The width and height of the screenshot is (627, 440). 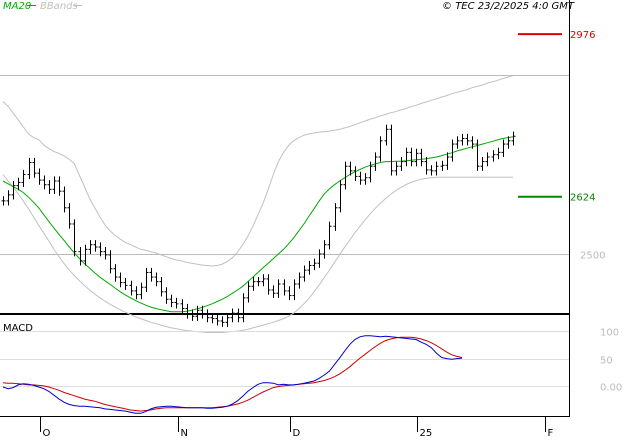 What do you see at coordinates (508, 6) in the screenshot?
I see `copyright-timestamp: © TEC 23/2/2025 4:0 GMT` at bounding box center [508, 6].